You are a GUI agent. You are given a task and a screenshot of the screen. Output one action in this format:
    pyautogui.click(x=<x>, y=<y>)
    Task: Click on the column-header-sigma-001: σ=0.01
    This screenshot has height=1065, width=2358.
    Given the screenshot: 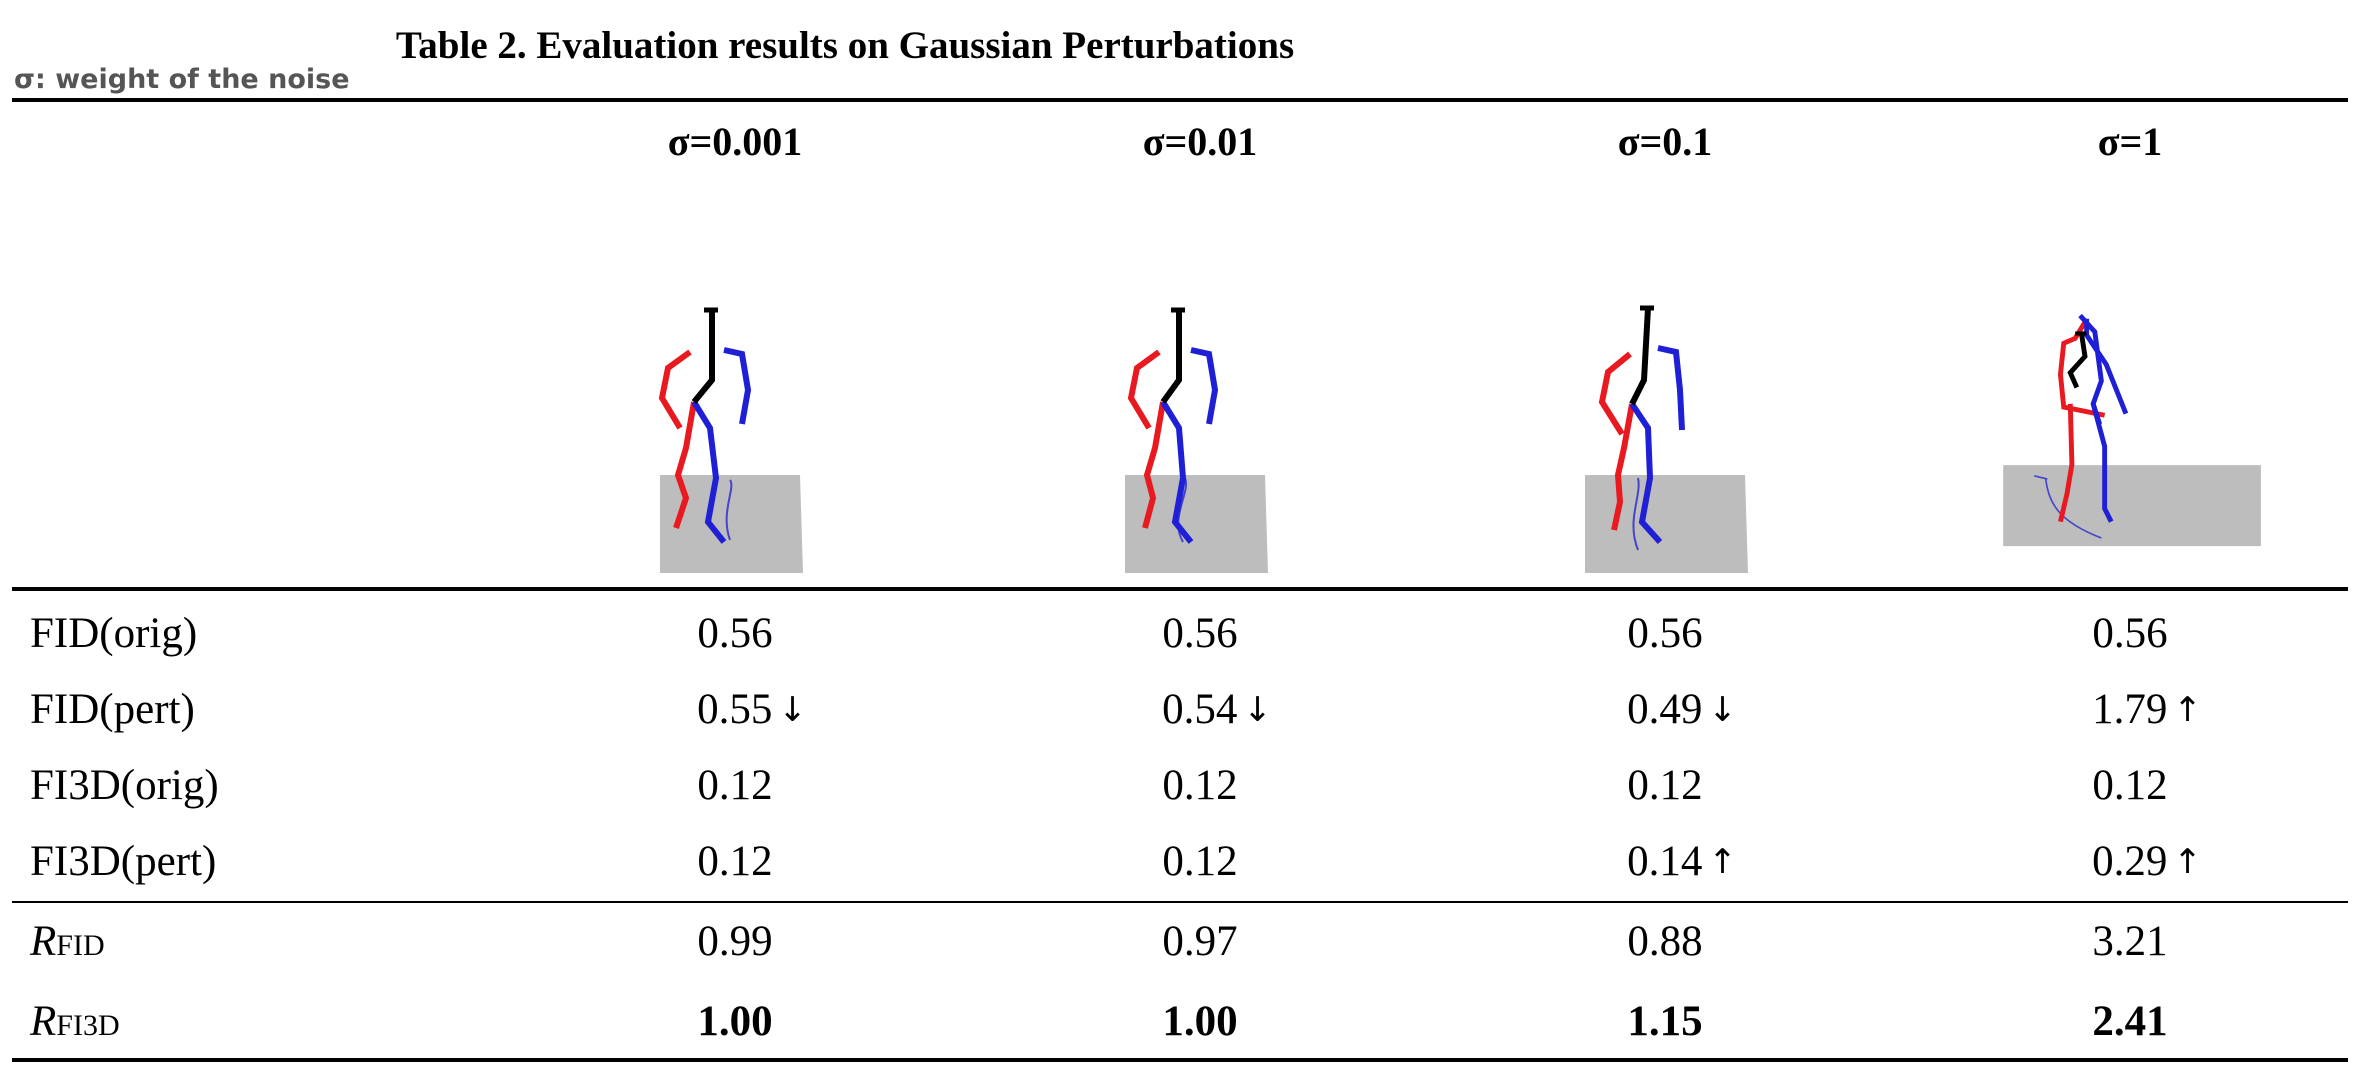 What is the action you would take?
    pyautogui.click(x=1200, y=141)
    